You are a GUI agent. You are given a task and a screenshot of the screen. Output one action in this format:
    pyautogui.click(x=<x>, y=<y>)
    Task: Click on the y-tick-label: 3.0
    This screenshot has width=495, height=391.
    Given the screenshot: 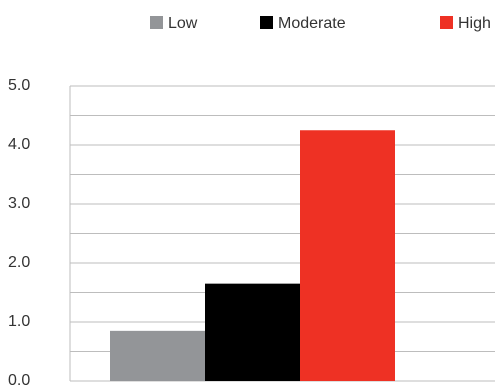 What is the action you would take?
    pyautogui.click(x=19, y=203)
    